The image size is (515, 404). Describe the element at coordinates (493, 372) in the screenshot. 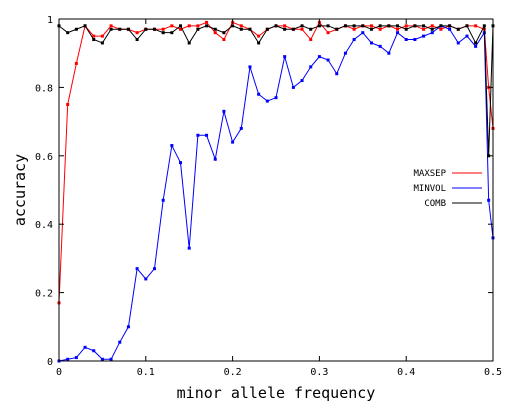

I see `x-tick-label: 0.5` at that location.